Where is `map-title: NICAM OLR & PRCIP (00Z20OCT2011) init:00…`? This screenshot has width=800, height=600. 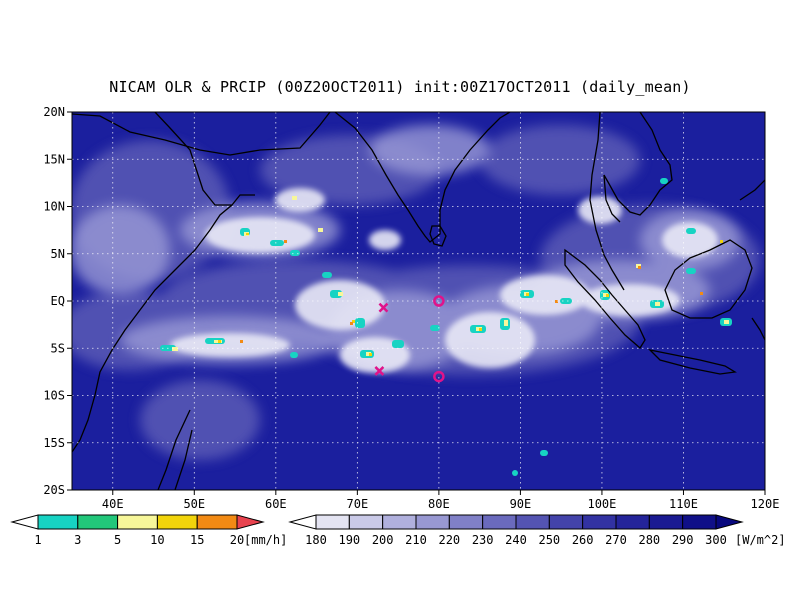 map-title: NICAM OLR & PRCIP (00Z20OCT2011) init:00… is located at coordinates (400, 87).